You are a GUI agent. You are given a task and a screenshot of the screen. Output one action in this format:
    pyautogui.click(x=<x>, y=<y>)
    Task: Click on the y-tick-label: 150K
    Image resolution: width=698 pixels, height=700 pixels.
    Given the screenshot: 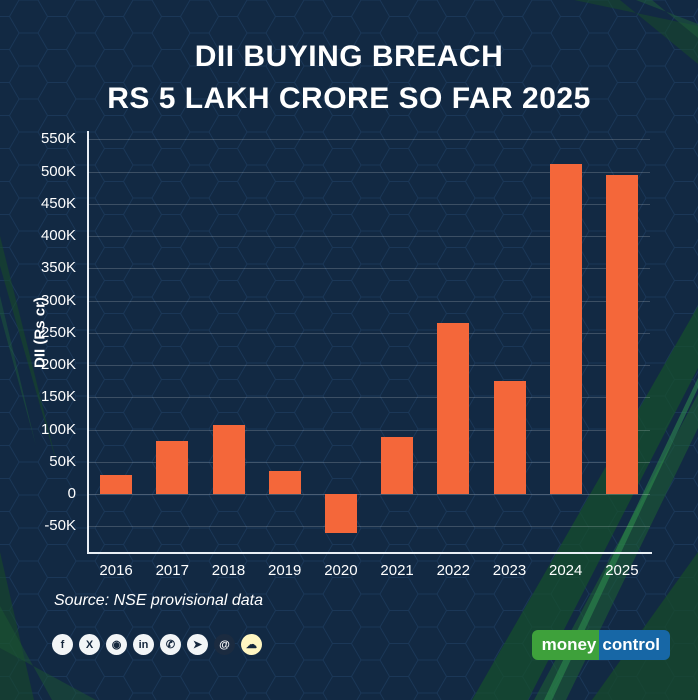 What is the action you would take?
    pyautogui.click(x=58, y=397)
    